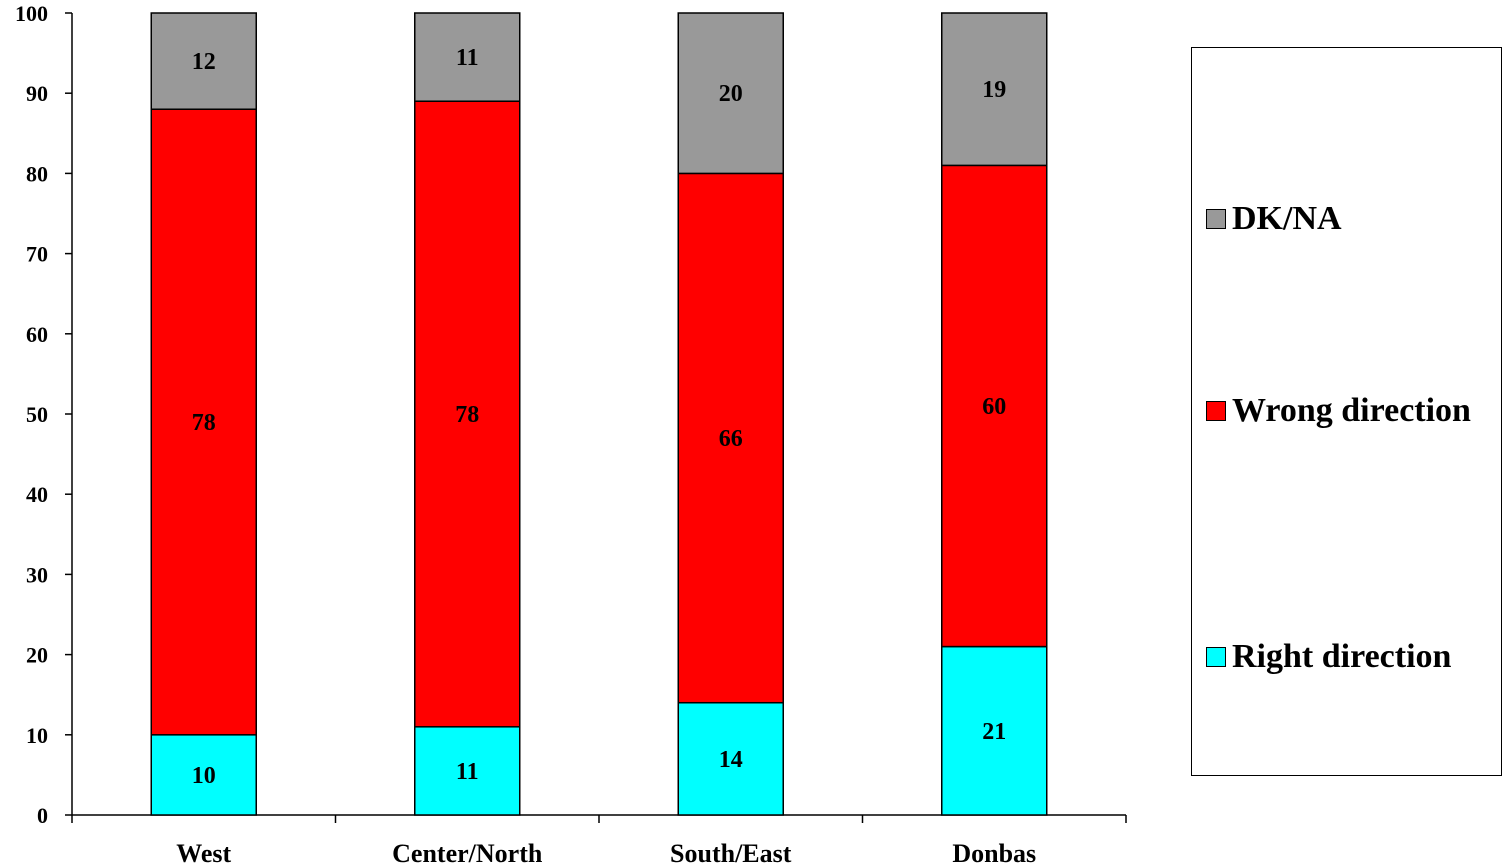  What do you see at coordinates (37, 334) in the screenshot?
I see `y-tick-label: 60` at bounding box center [37, 334].